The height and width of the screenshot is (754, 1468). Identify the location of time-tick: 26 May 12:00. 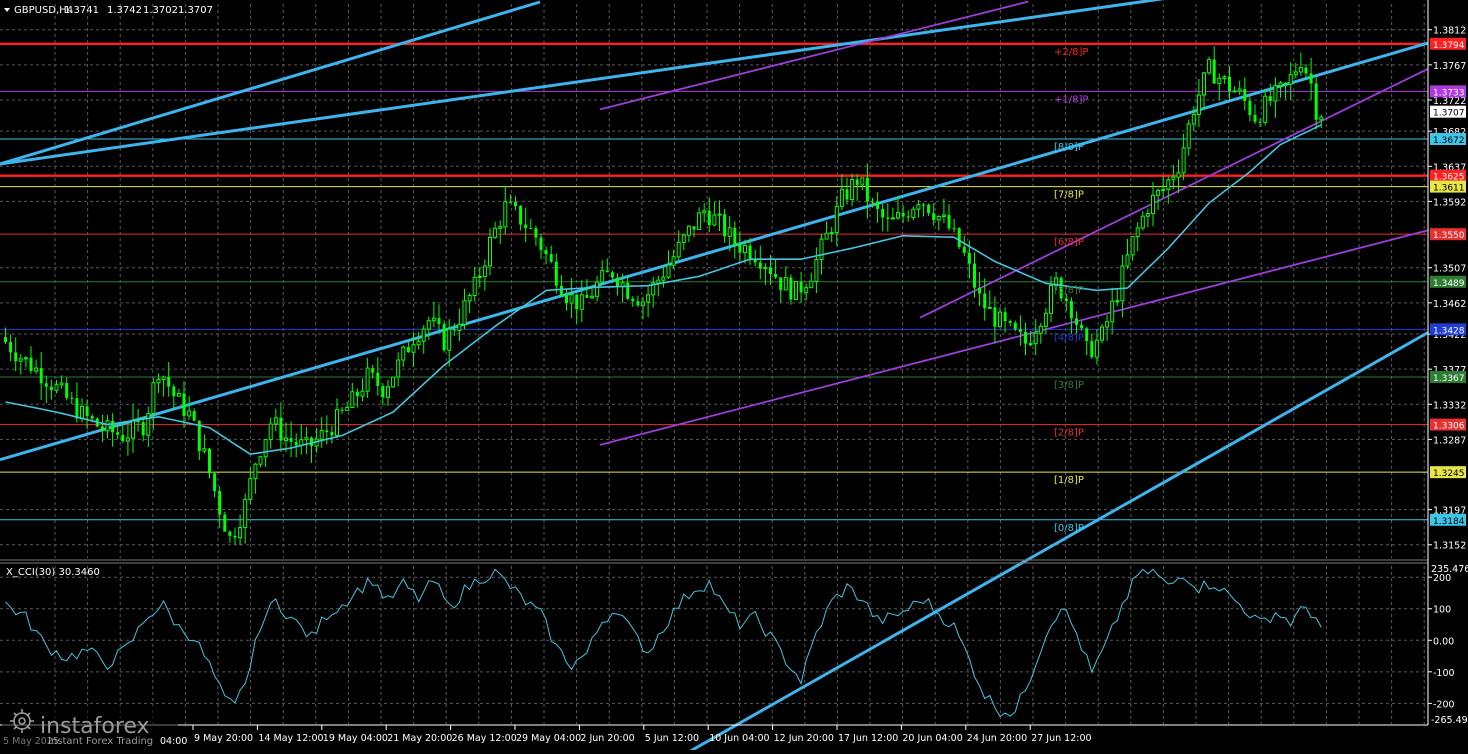
(484, 738).